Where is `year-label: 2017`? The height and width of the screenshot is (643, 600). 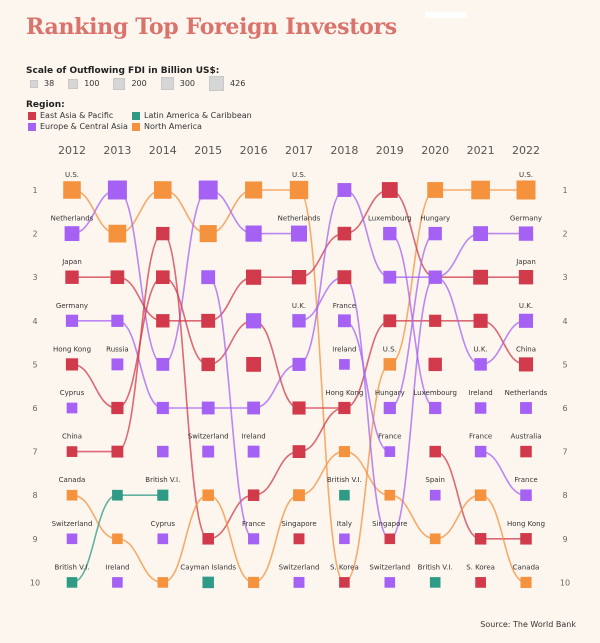
year-label: 2017 is located at coordinates (299, 150).